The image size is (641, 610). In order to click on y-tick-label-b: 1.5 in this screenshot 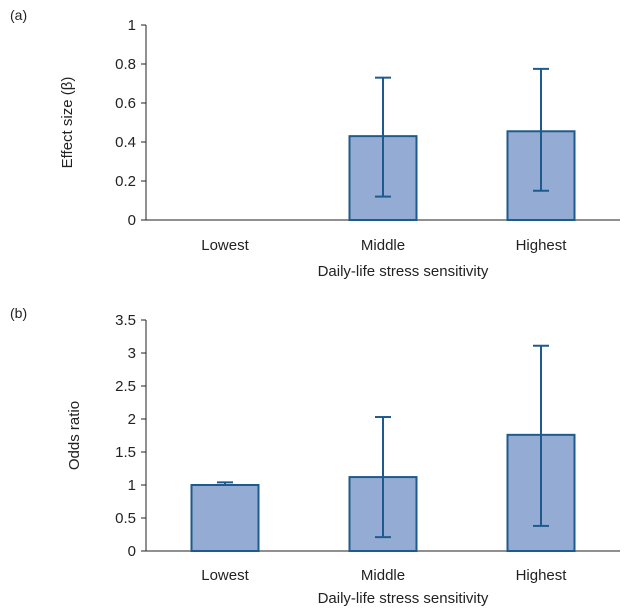, I will do `click(125, 452)`.